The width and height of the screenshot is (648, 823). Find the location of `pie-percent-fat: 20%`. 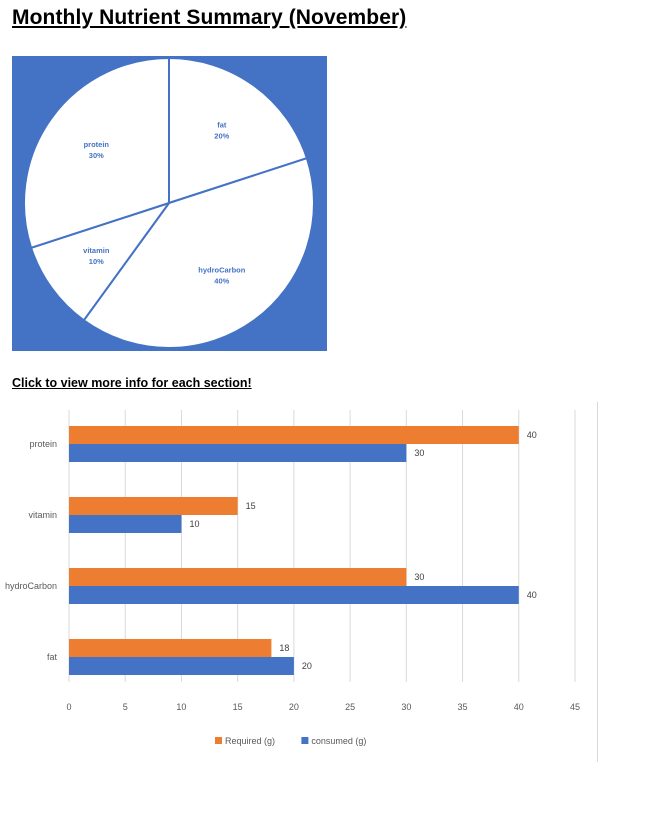

pie-percent-fat: 20% is located at coordinates (221, 135).